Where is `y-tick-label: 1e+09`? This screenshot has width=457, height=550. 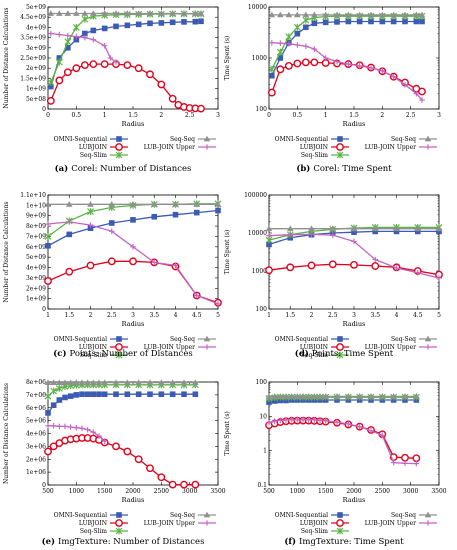 y-tick-label: 1e+09 is located at coordinates (36, 89).